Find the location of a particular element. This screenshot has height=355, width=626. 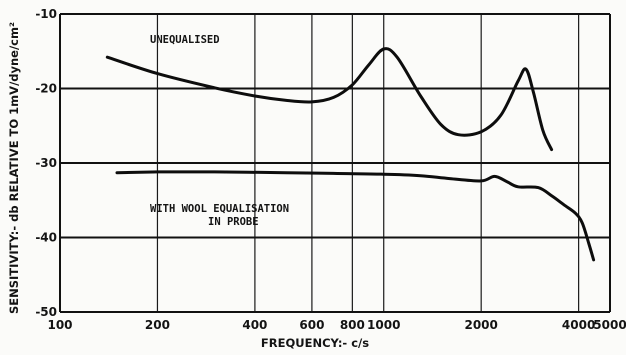

x-tick-label-800: 800 is located at coordinates (352, 325).